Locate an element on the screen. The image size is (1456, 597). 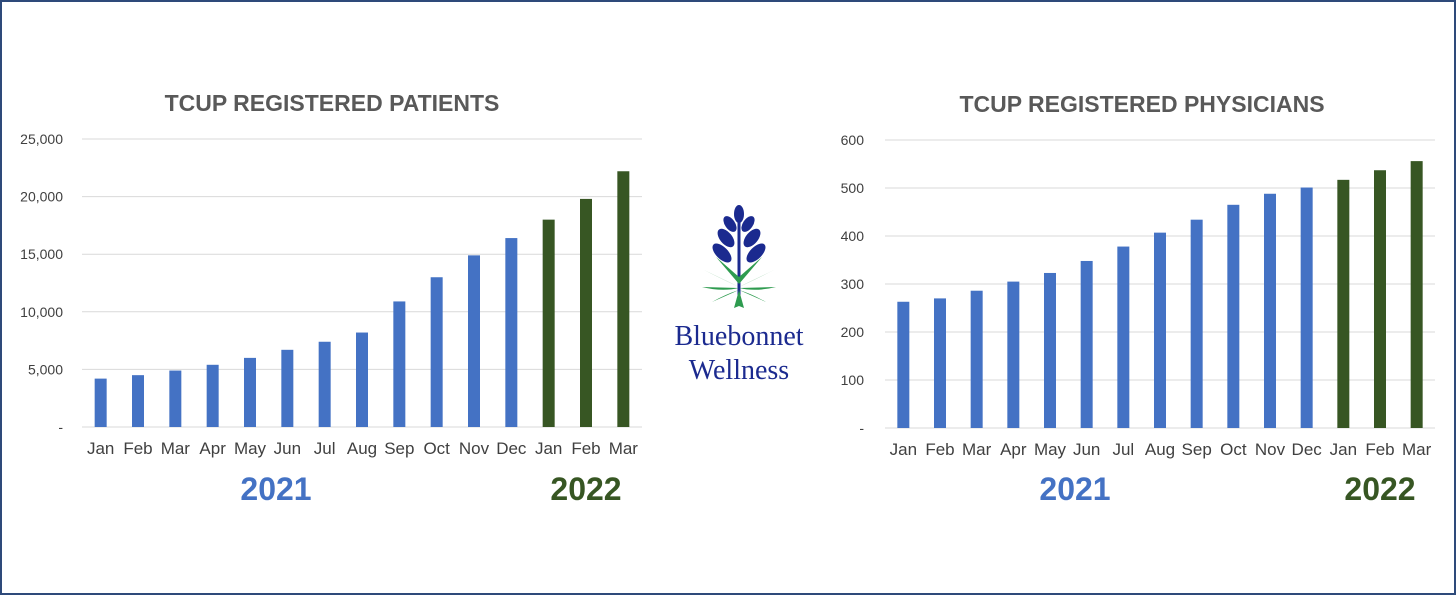
patients-x-tick-label: Jun is located at coordinates (287, 448).